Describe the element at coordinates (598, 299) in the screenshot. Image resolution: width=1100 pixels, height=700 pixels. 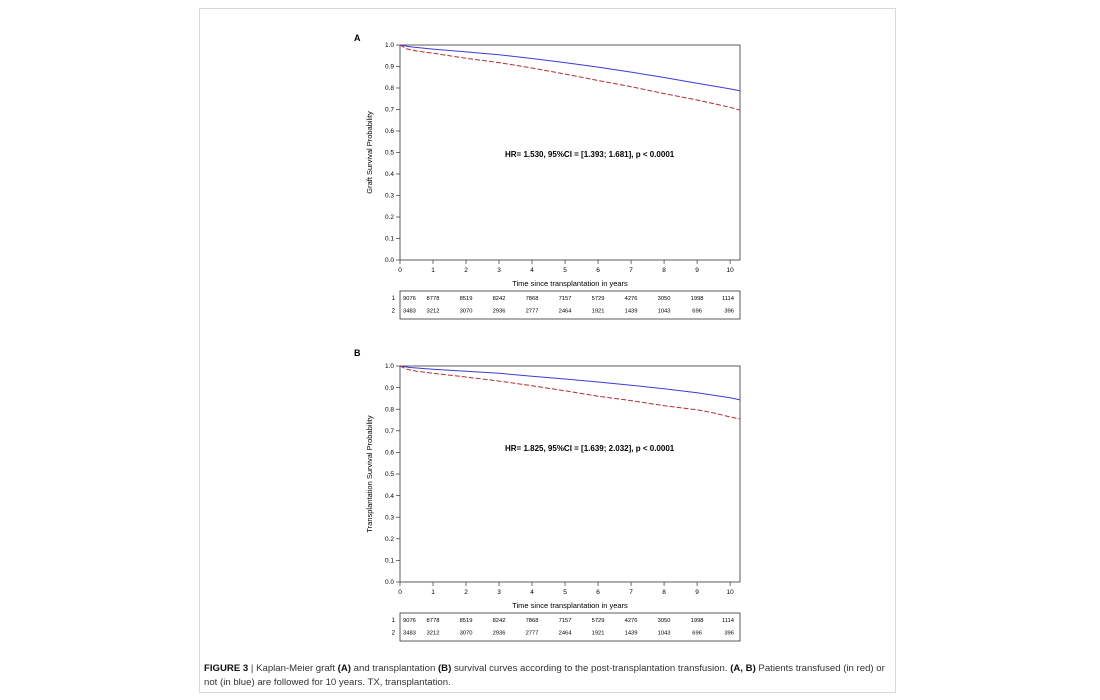
I see `risk-table-cell: 5729` at that location.